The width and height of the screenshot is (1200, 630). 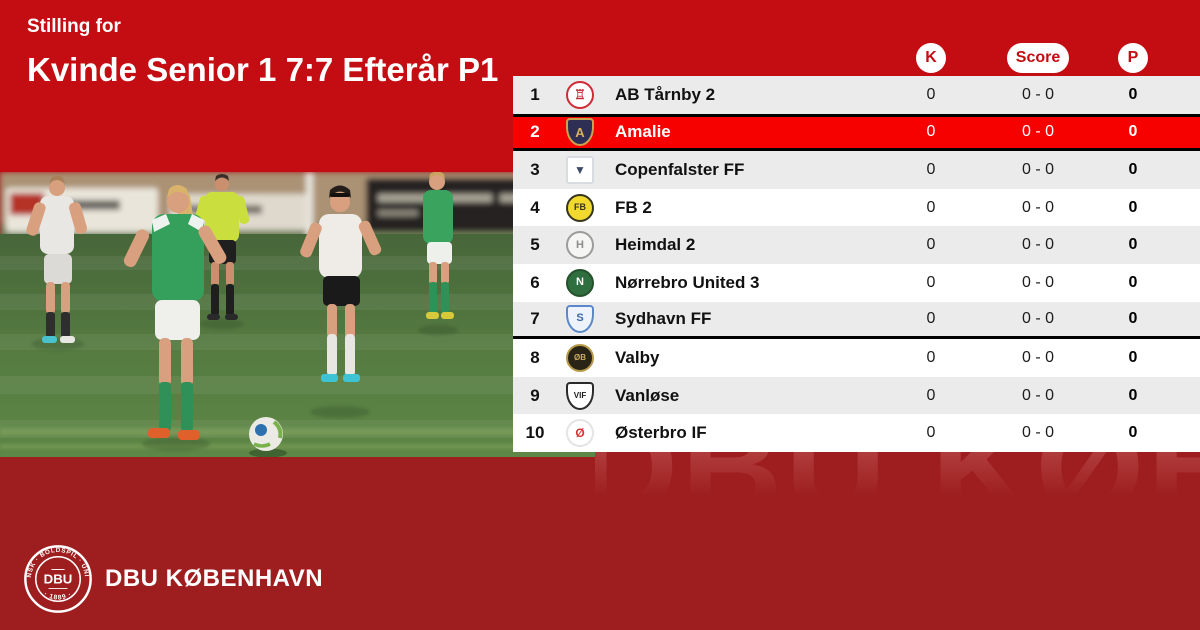 What do you see at coordinates (647, 395) in the screenshot?
I see `team-name: Vanløse` at bounding box center [647, 395].